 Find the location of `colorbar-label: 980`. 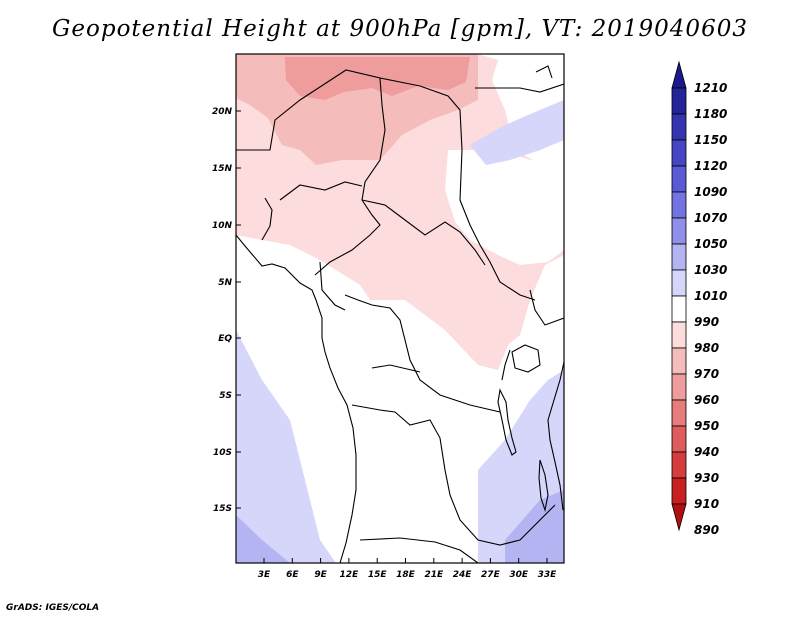

colorbar-label: 980 is located at coordinates (706, 348).